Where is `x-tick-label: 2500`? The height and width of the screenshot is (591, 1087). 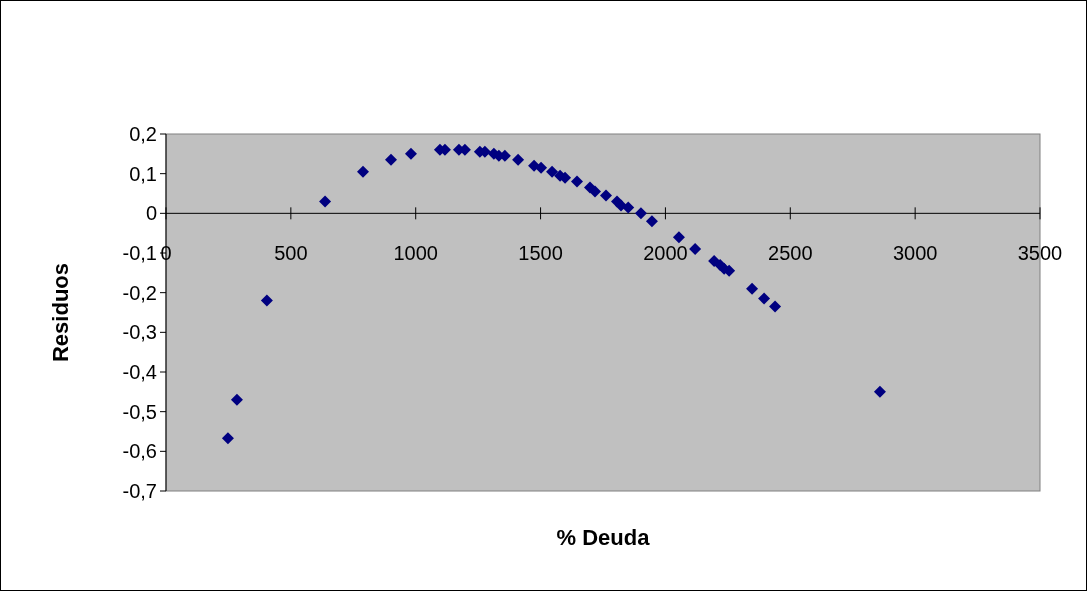
x-tick-label: 2500 is located at coordinates (790, 253).